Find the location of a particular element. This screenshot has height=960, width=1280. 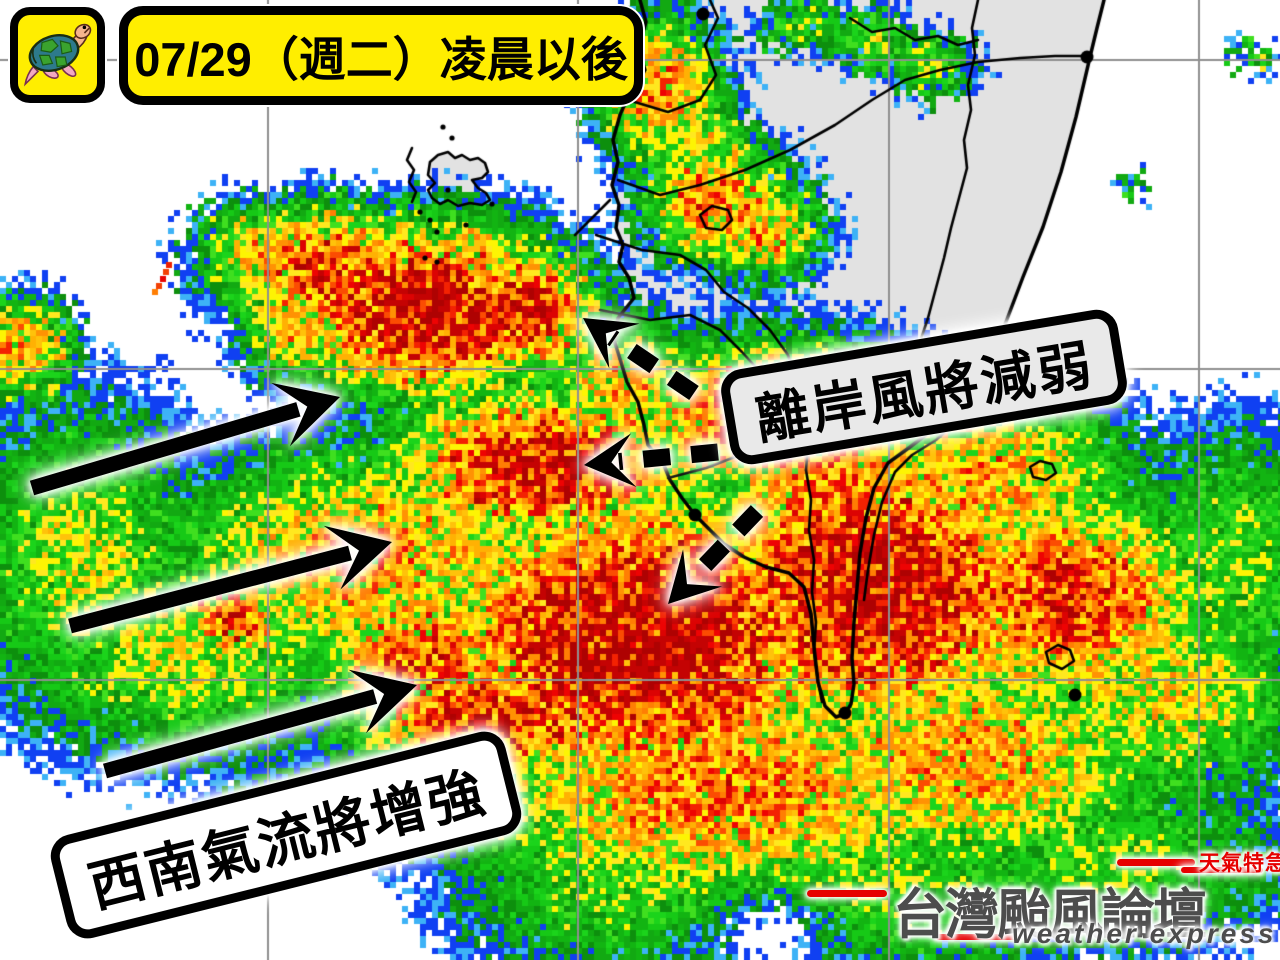

date-banner: 07/29（週二）凌晨以後 is located at coordinates (381, 55).